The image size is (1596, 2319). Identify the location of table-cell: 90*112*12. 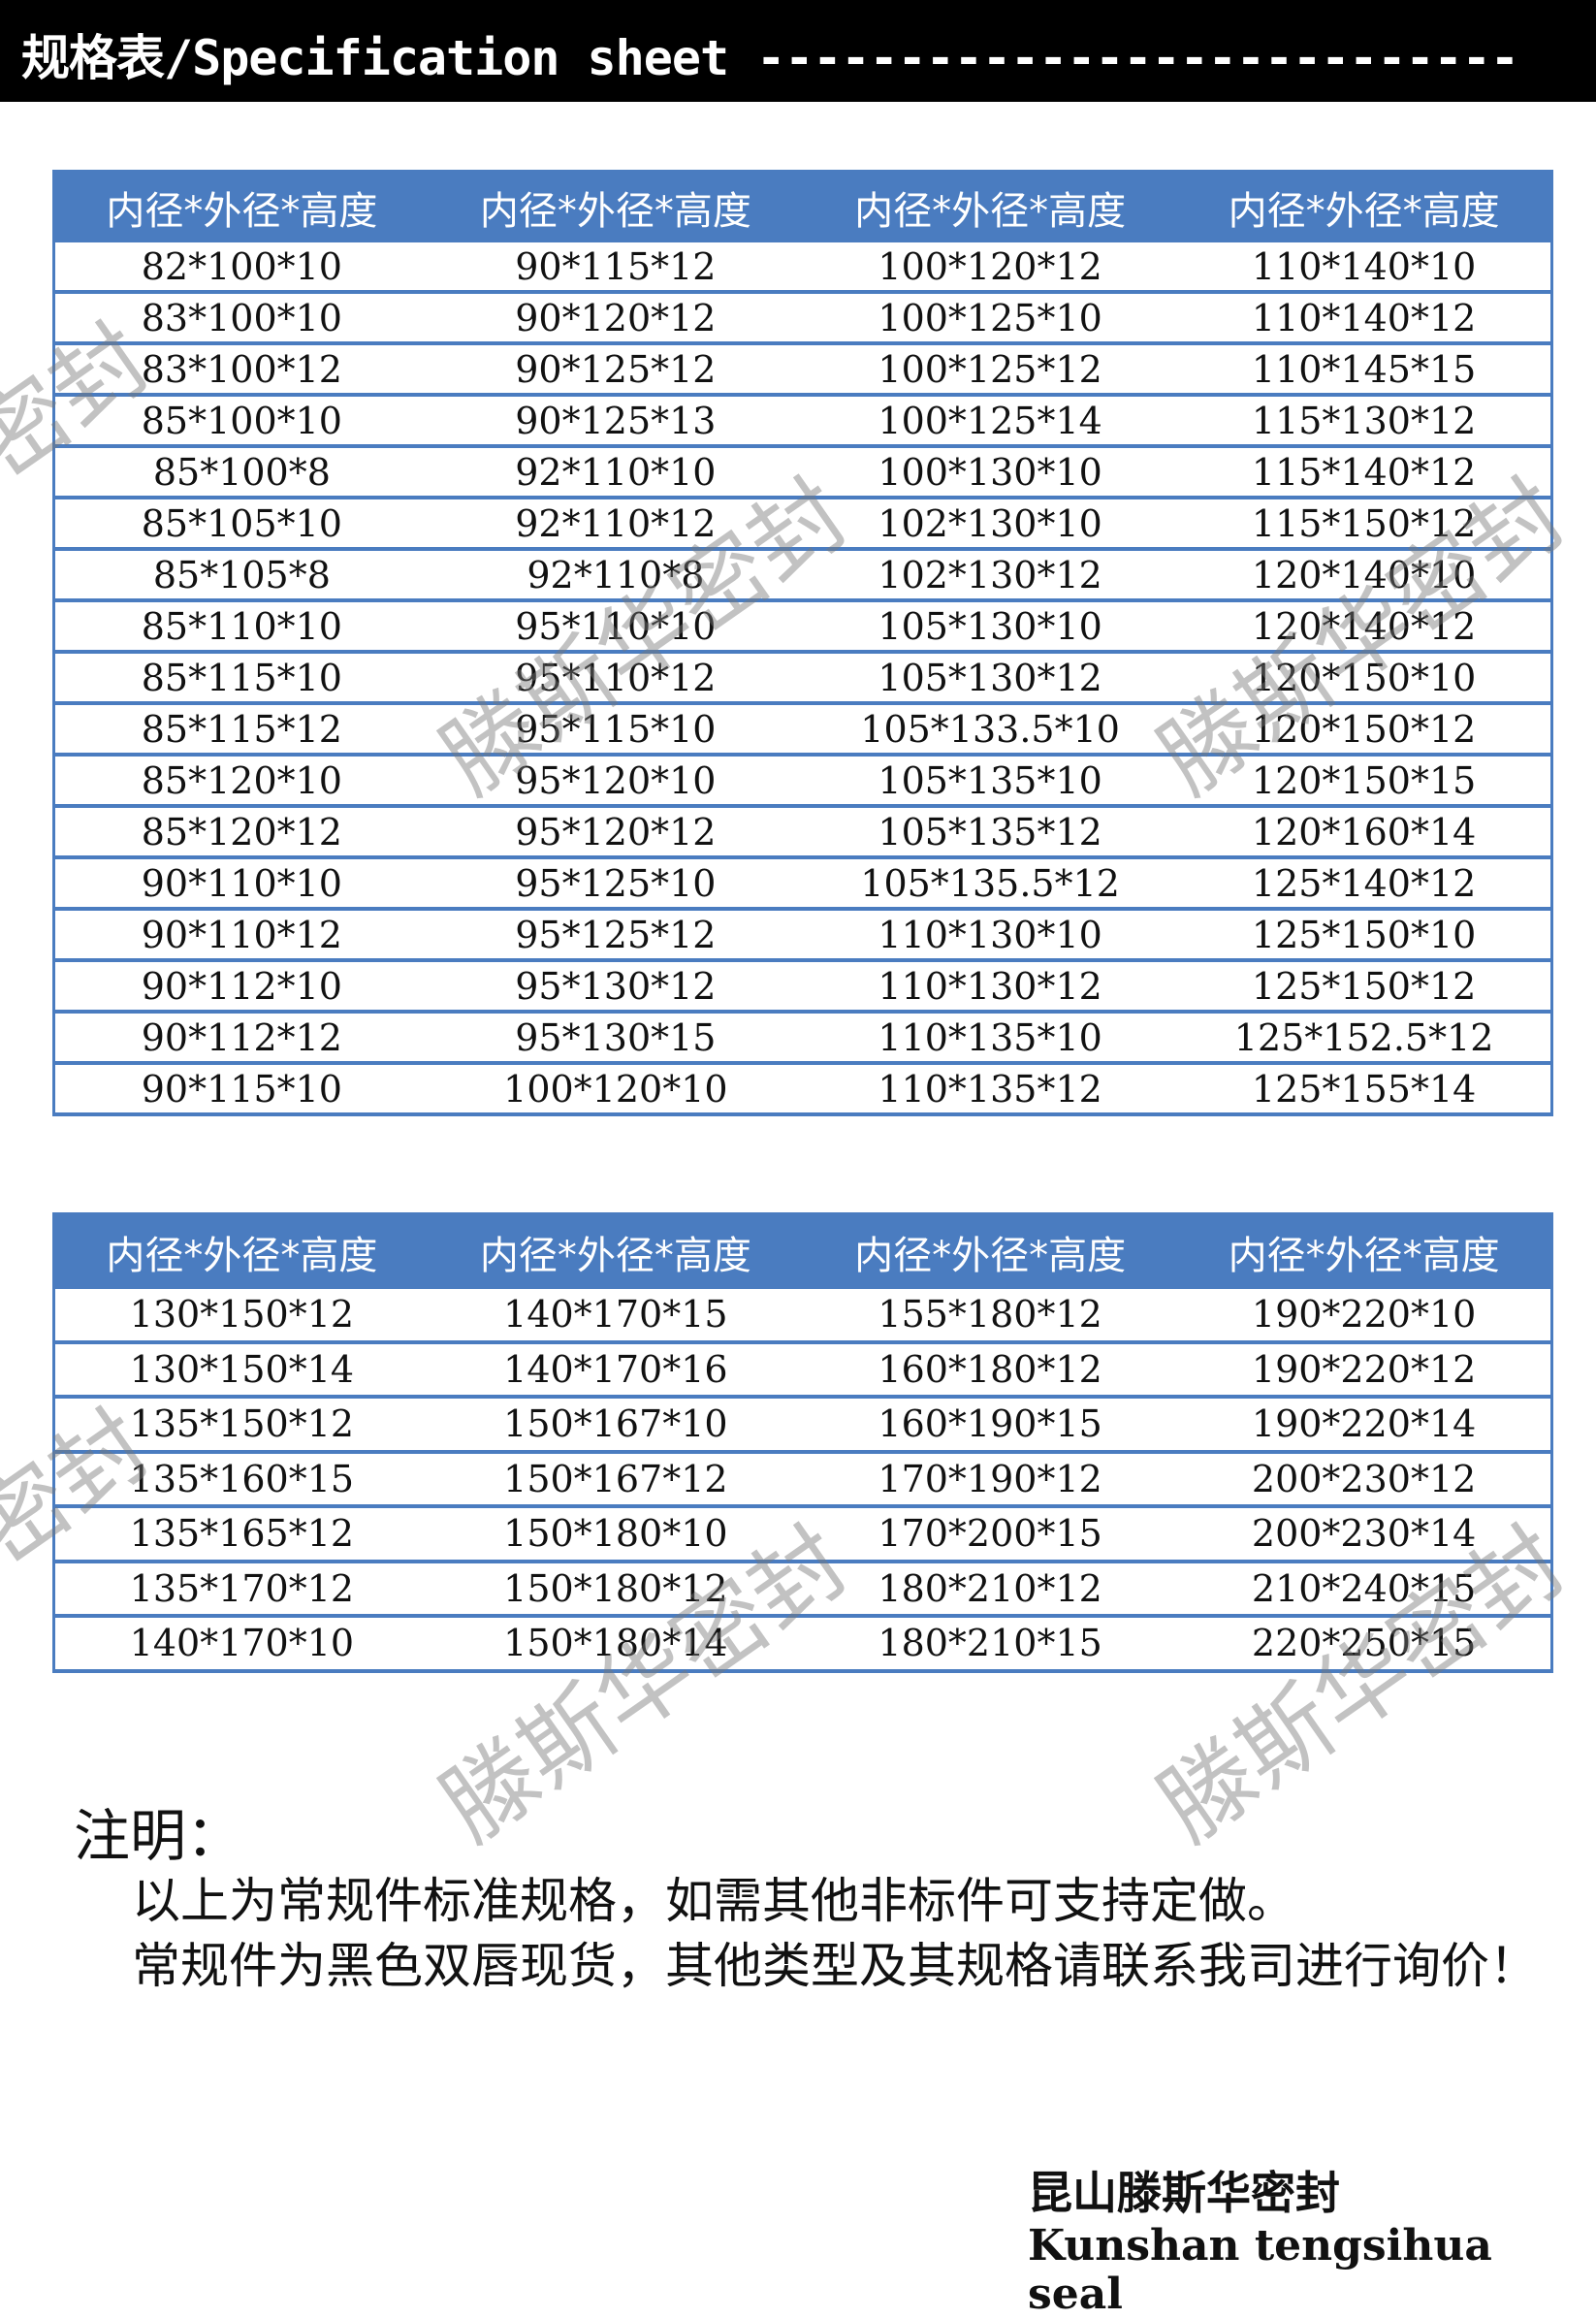
(241, 1038).